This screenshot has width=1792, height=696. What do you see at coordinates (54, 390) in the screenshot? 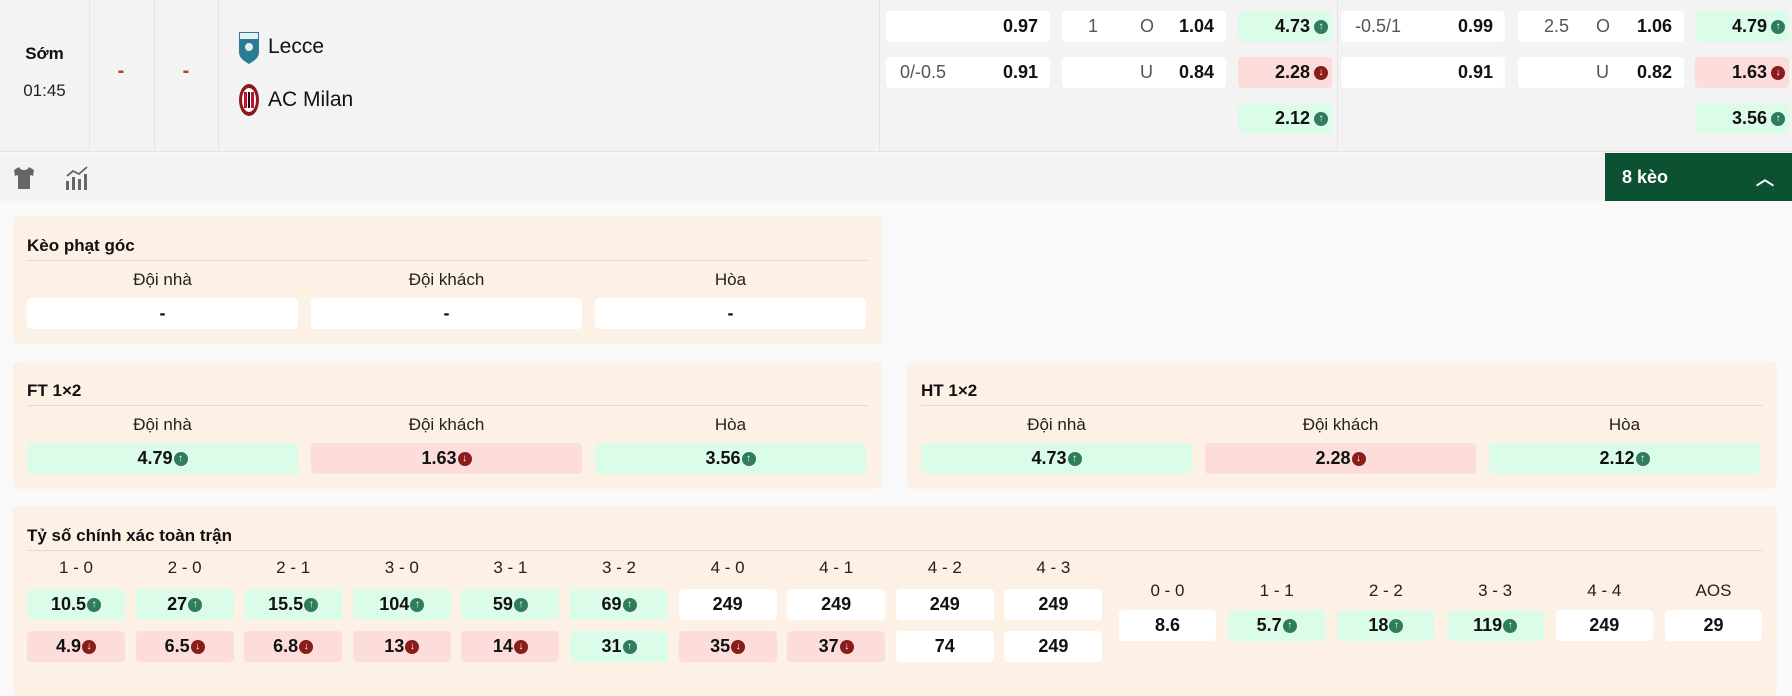
I see `panel-title: FT 1×2` at bounding box center [54, 390].